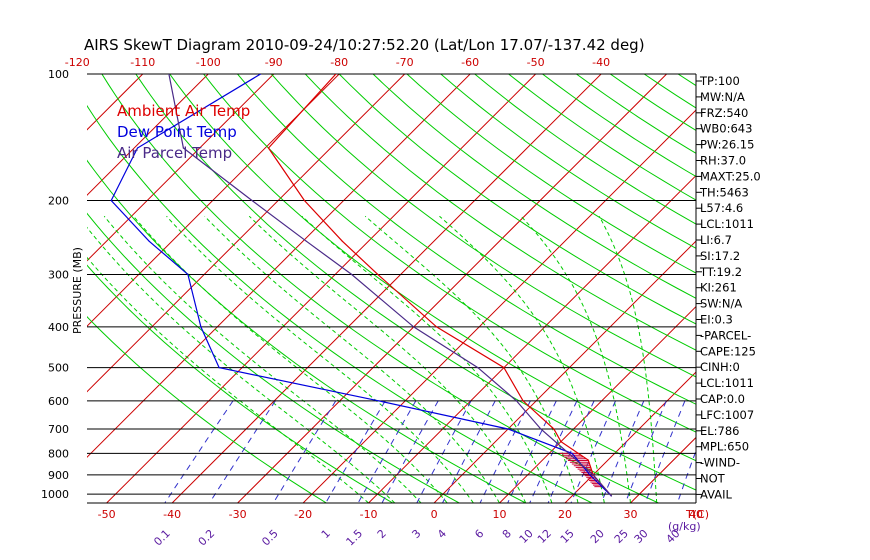 This screenshot has height=560, width=870. What do you see at coordinates (405, 62) in the screenshot?
I see `top-temp-tick-label: -70` at bounding box center [405, 62].